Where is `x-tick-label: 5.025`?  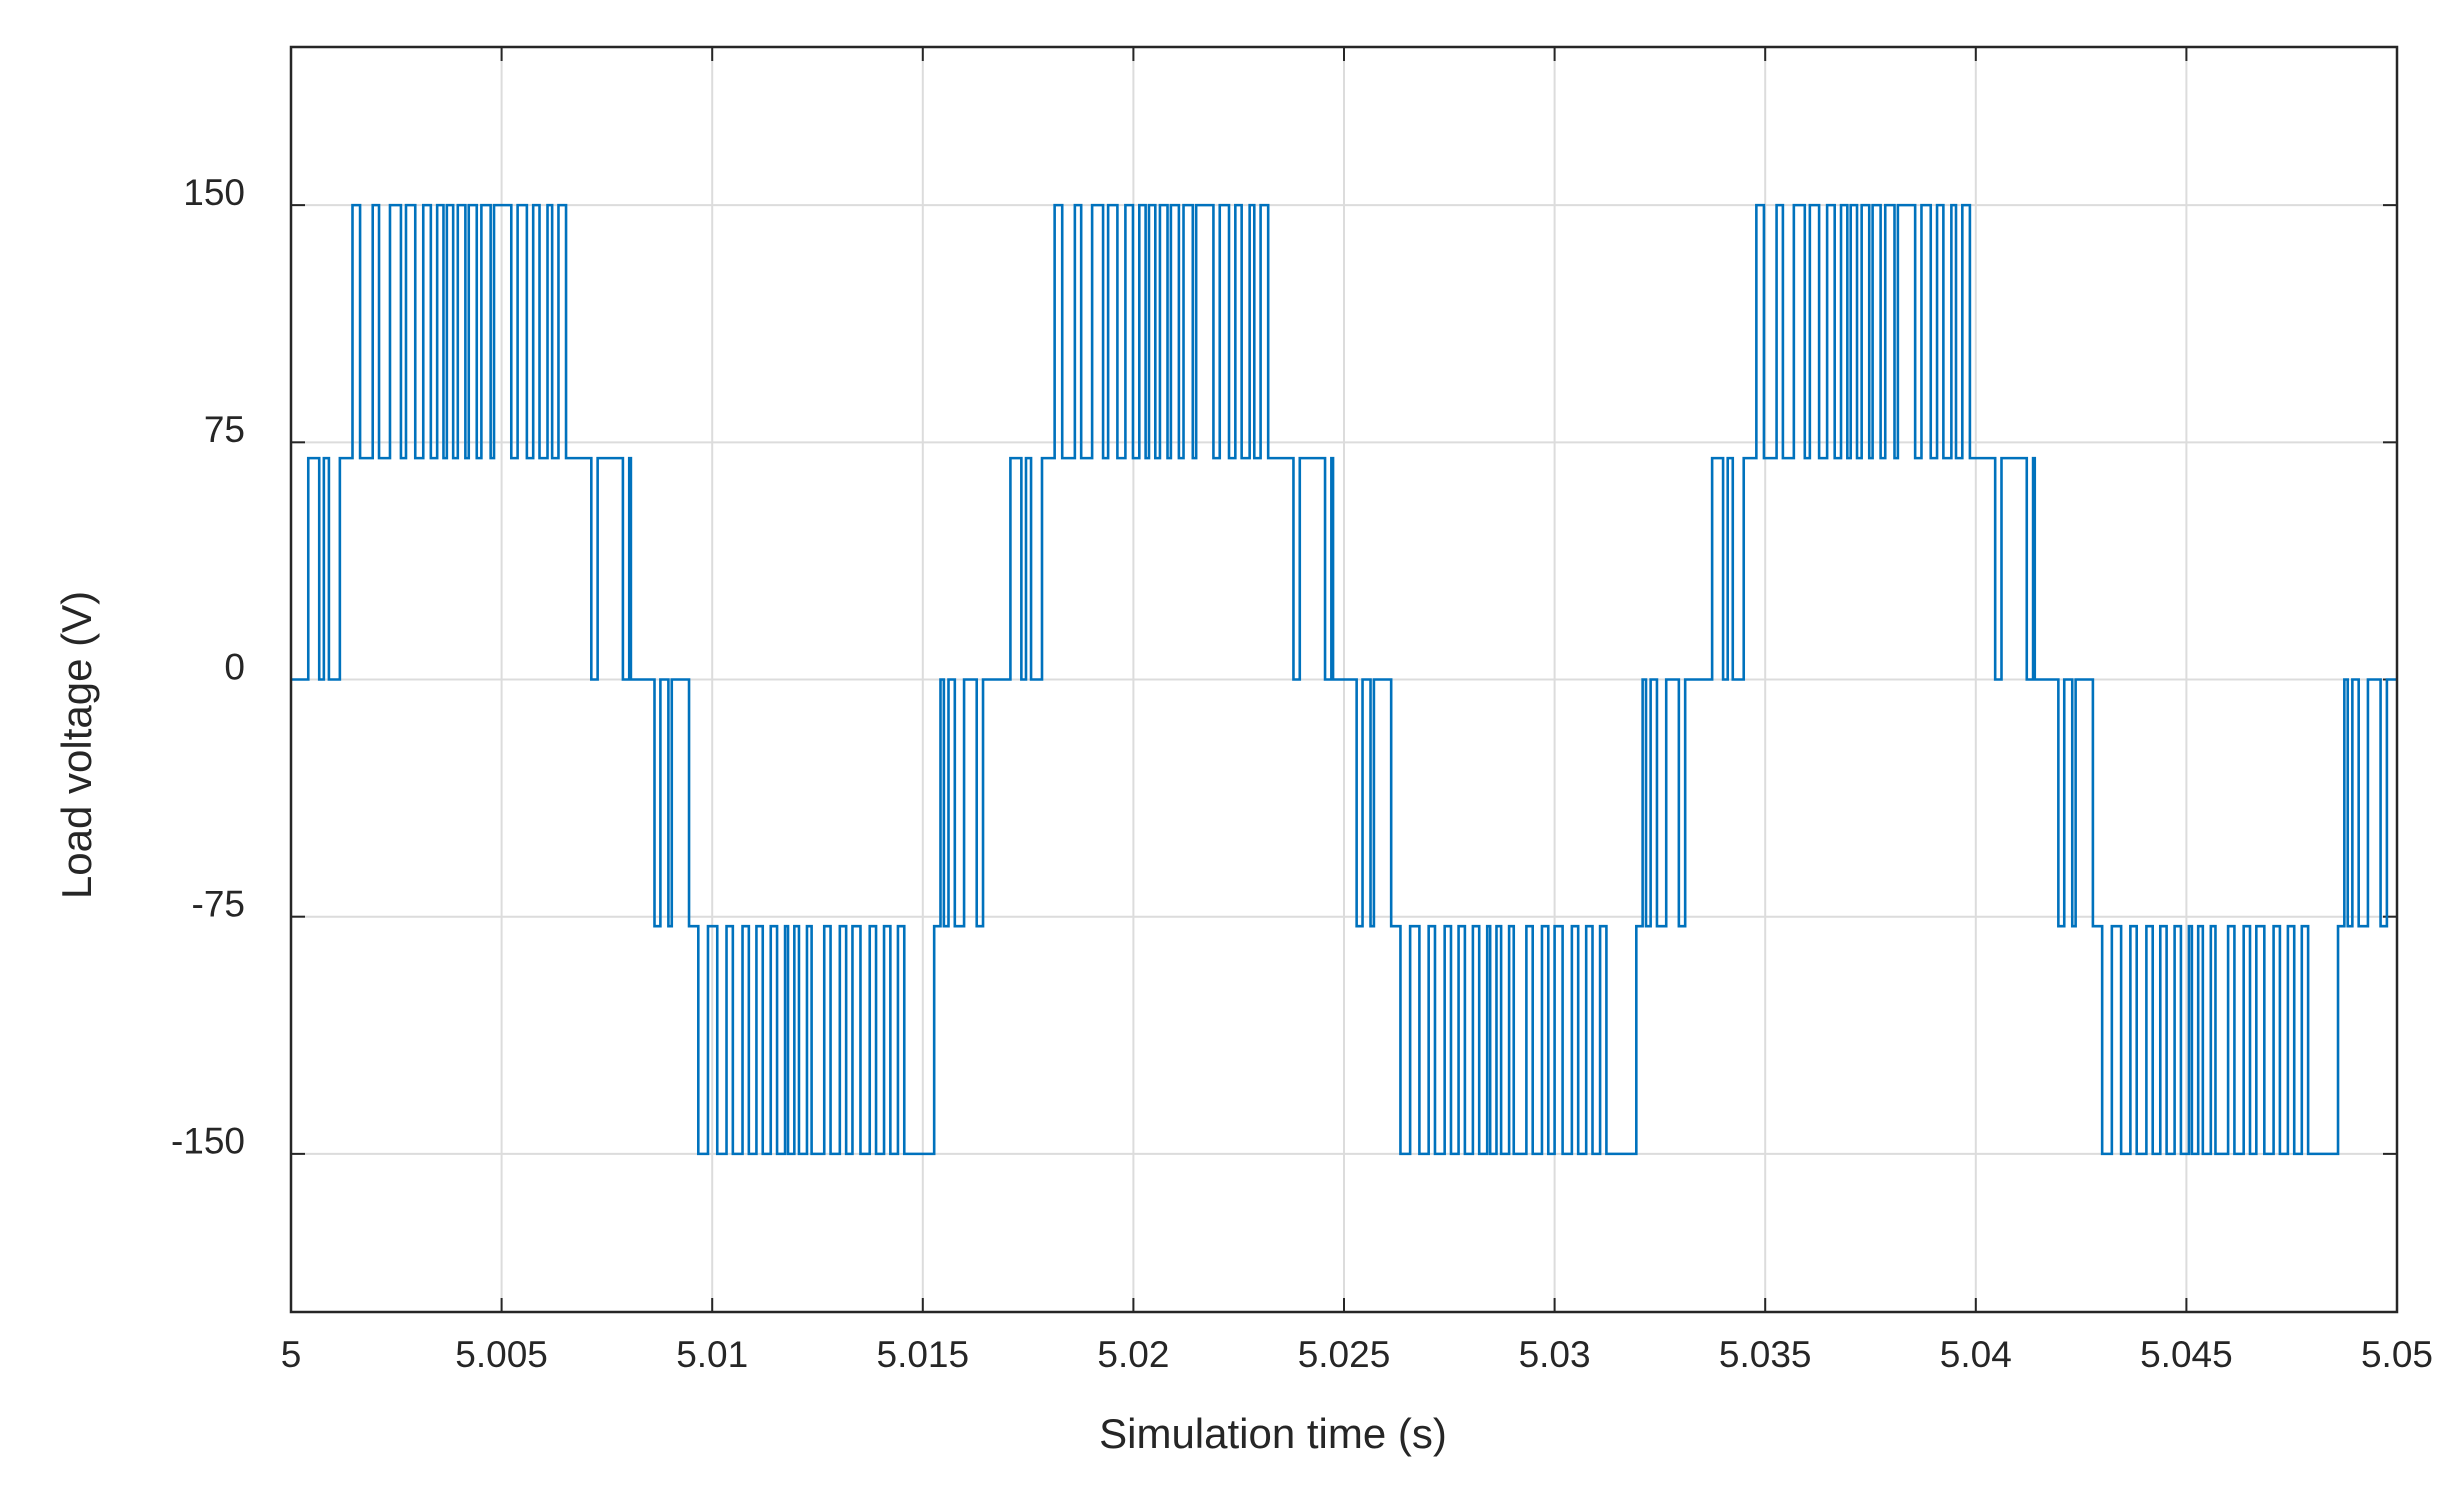 x-tick-label: 5.025 is located at coordinates (1344, 1354).